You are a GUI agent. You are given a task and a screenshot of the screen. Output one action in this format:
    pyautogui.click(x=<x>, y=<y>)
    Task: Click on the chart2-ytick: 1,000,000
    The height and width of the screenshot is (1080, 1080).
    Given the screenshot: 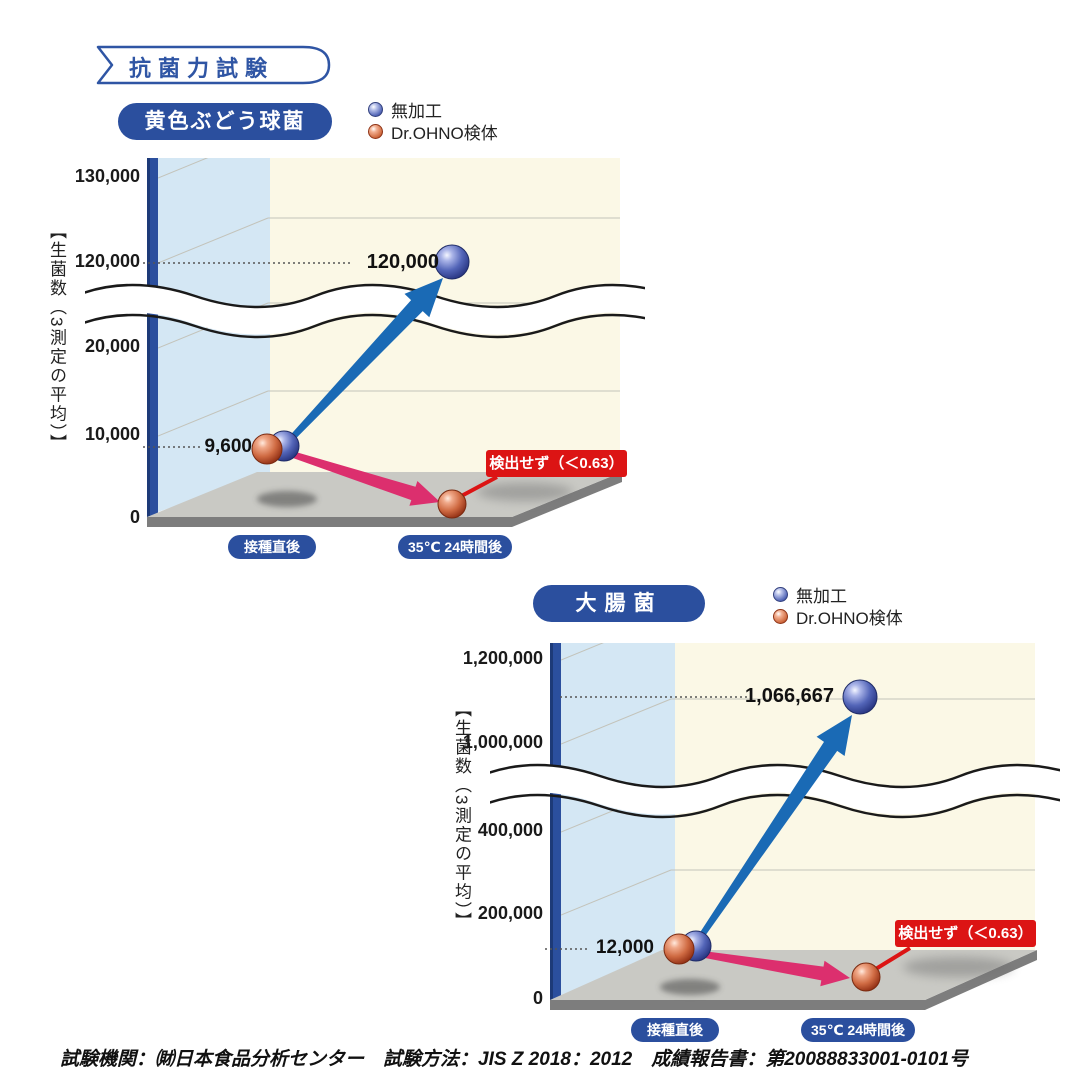 What is the action you would take?
    pyautogui.click(x=502, y=742)
    